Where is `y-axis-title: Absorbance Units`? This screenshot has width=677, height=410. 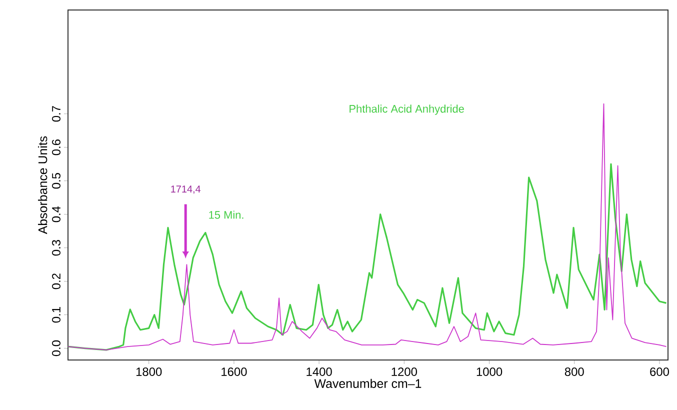
y-axis-title: Absorbance Units is located at coordinates (43, 185).